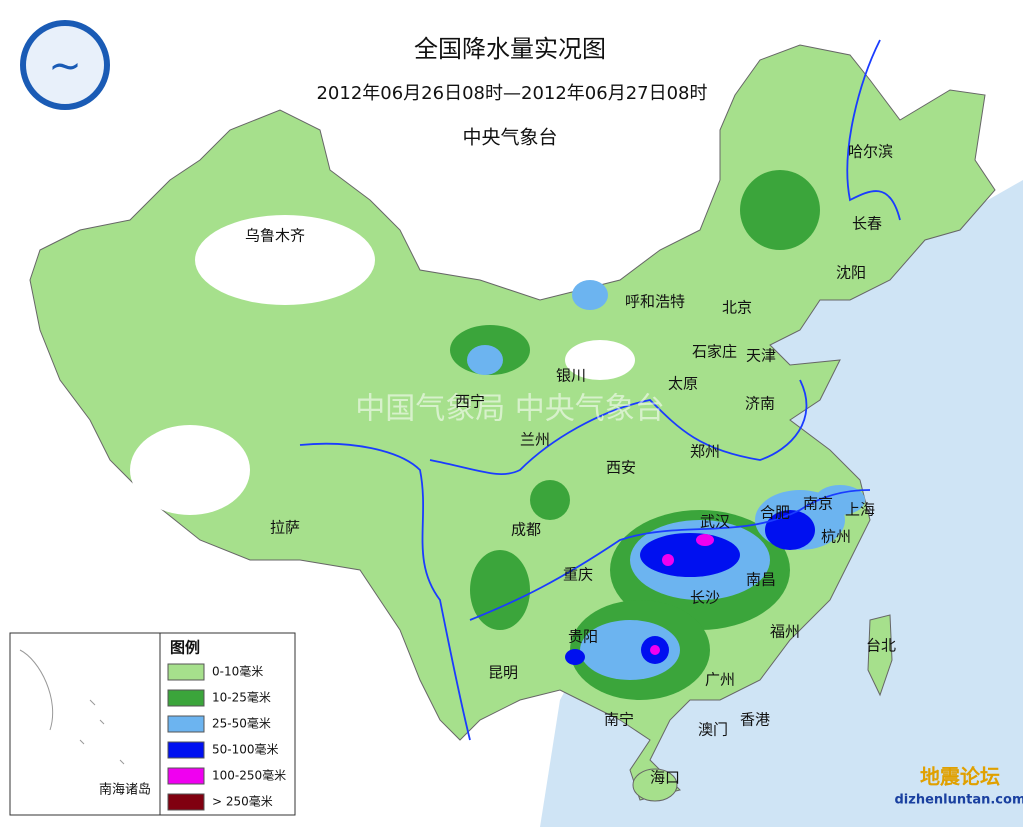 This screenshot has width=1023, height=827. Describe the element at coordinates (535, 440) in the screenshot. I see `city-label: 兰州` at that location.